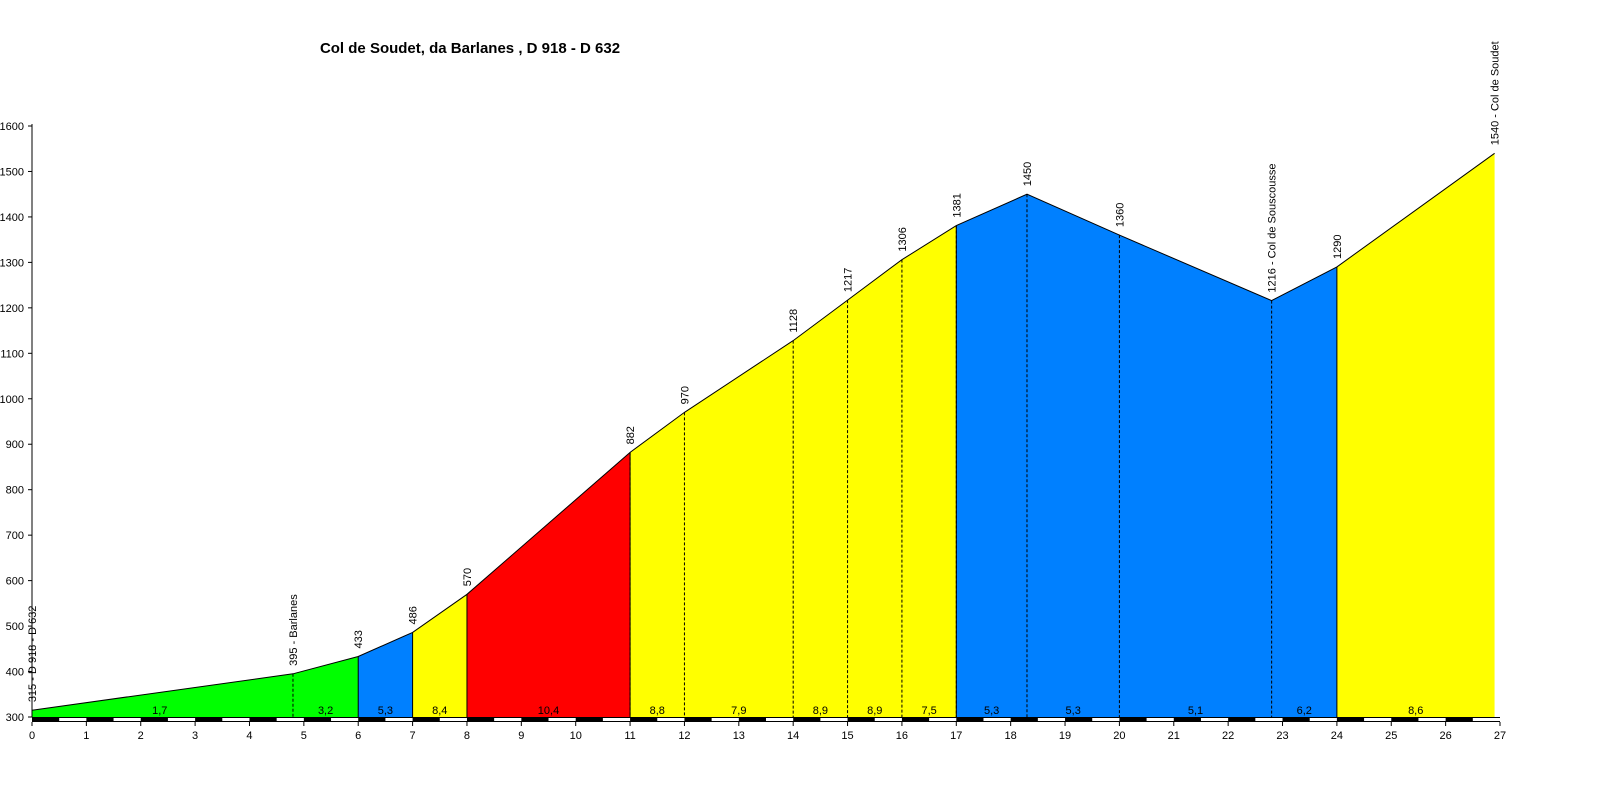 The image size is (1600, 800). I want to click on x-tick-label: 11, so click(629, 736).